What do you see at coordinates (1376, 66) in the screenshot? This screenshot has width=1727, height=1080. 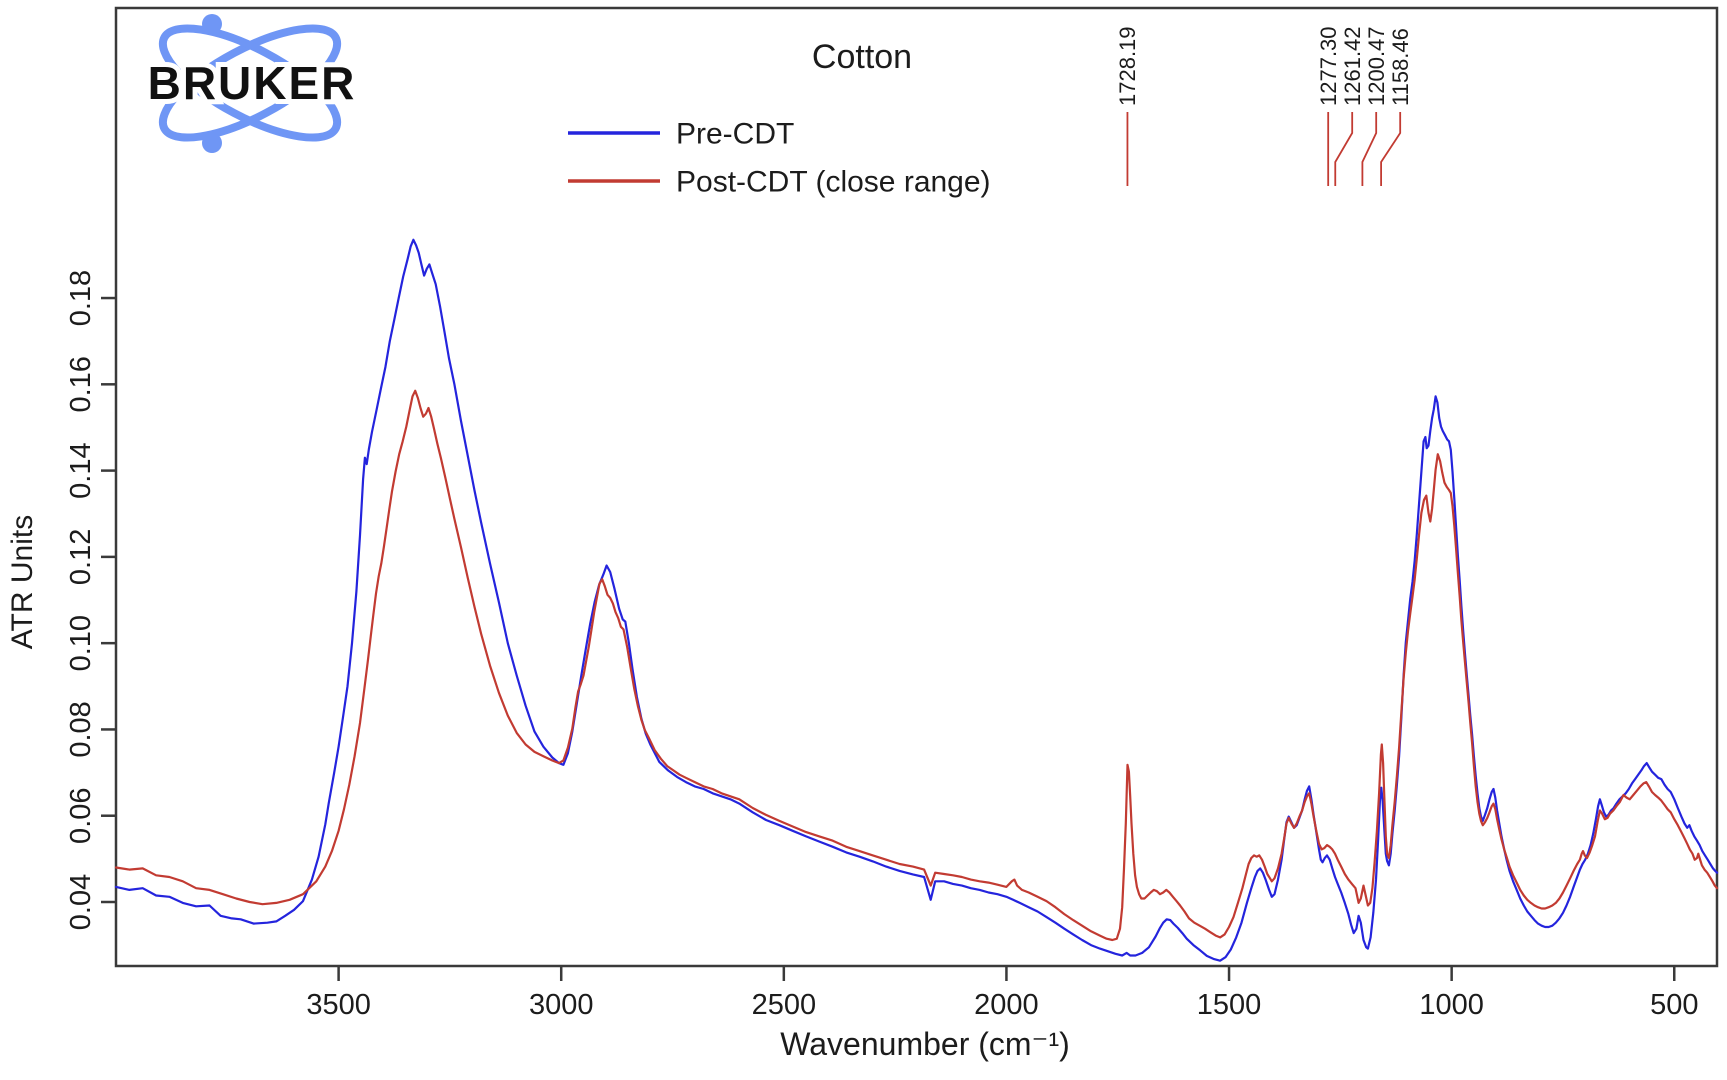 I see `peak-label: 1200.47` at bounding box center [1376, 66].